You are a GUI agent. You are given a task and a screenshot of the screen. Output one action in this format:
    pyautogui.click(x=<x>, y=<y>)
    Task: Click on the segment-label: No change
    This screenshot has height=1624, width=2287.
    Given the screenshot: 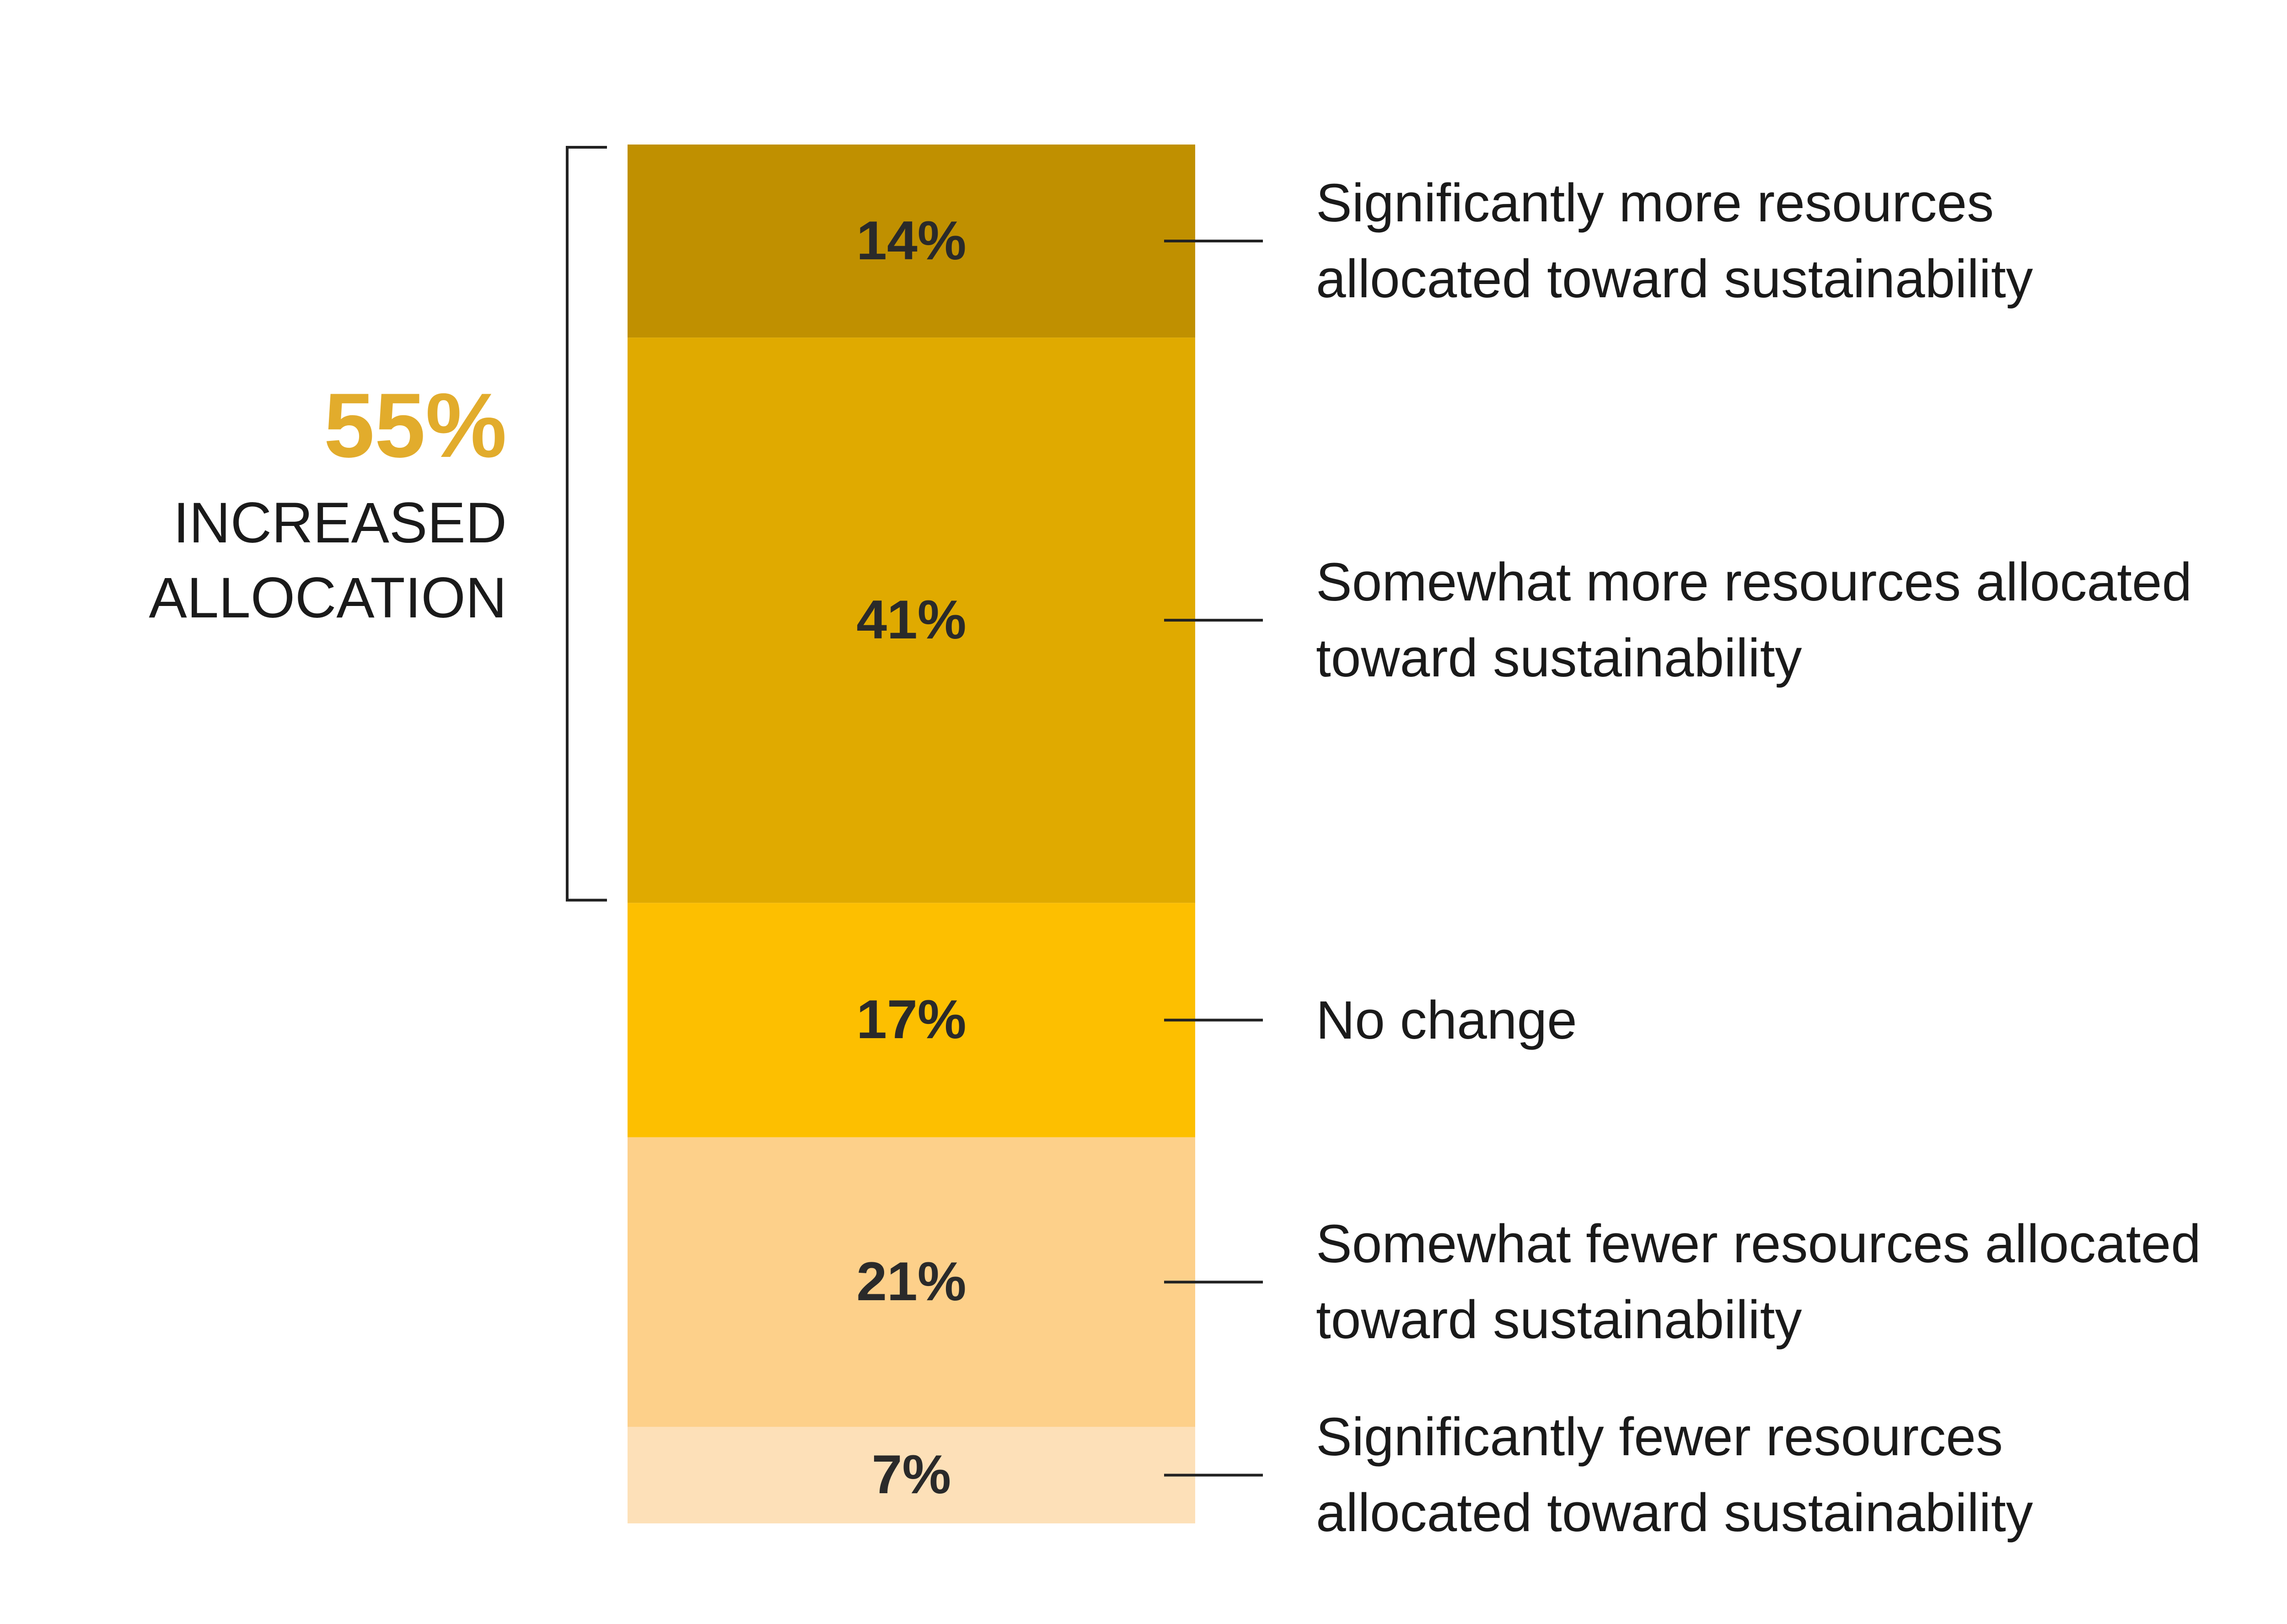 What is the action you would take?
    pyautogui.click(x=1446, y=1020)
    